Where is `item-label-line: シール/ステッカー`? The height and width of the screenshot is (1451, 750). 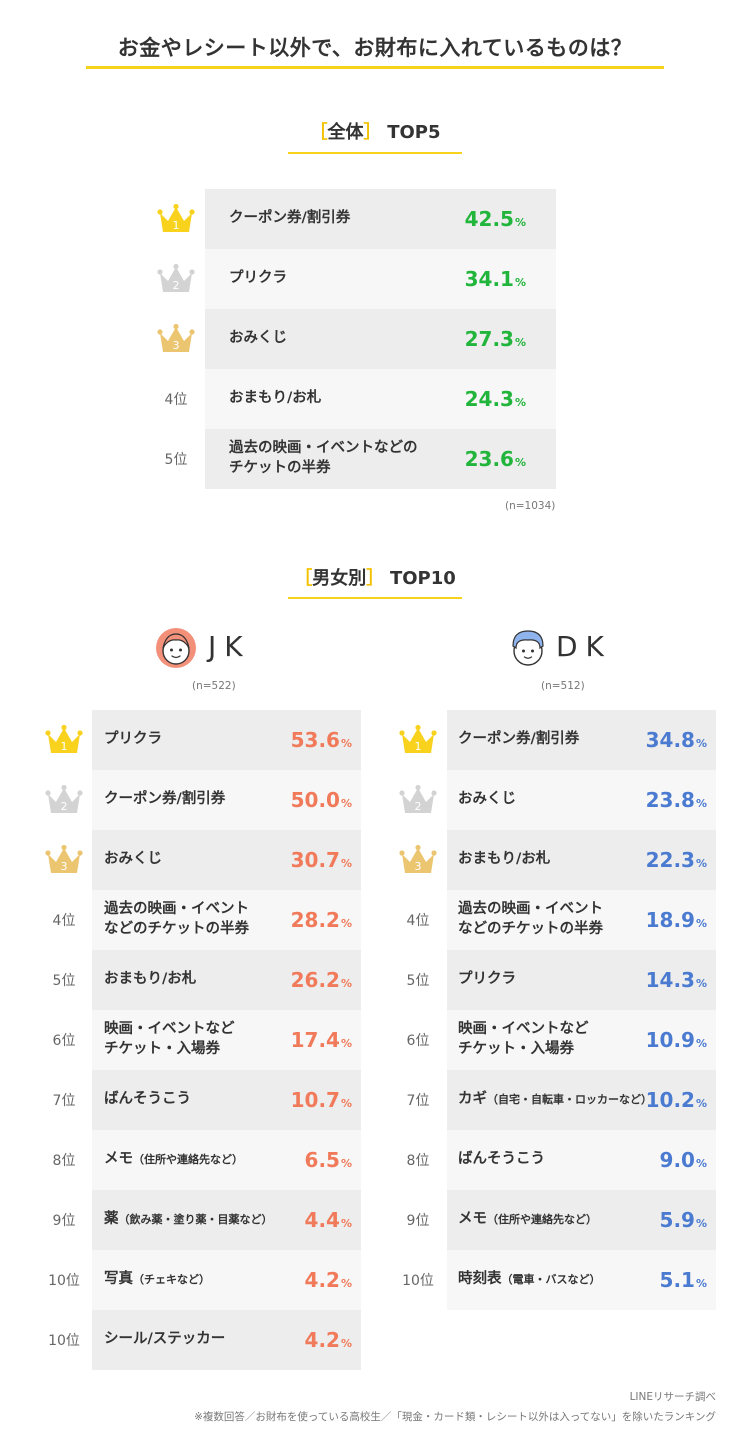 item-label-line: シール/ステッカー is located at coordinates (165, 1339).